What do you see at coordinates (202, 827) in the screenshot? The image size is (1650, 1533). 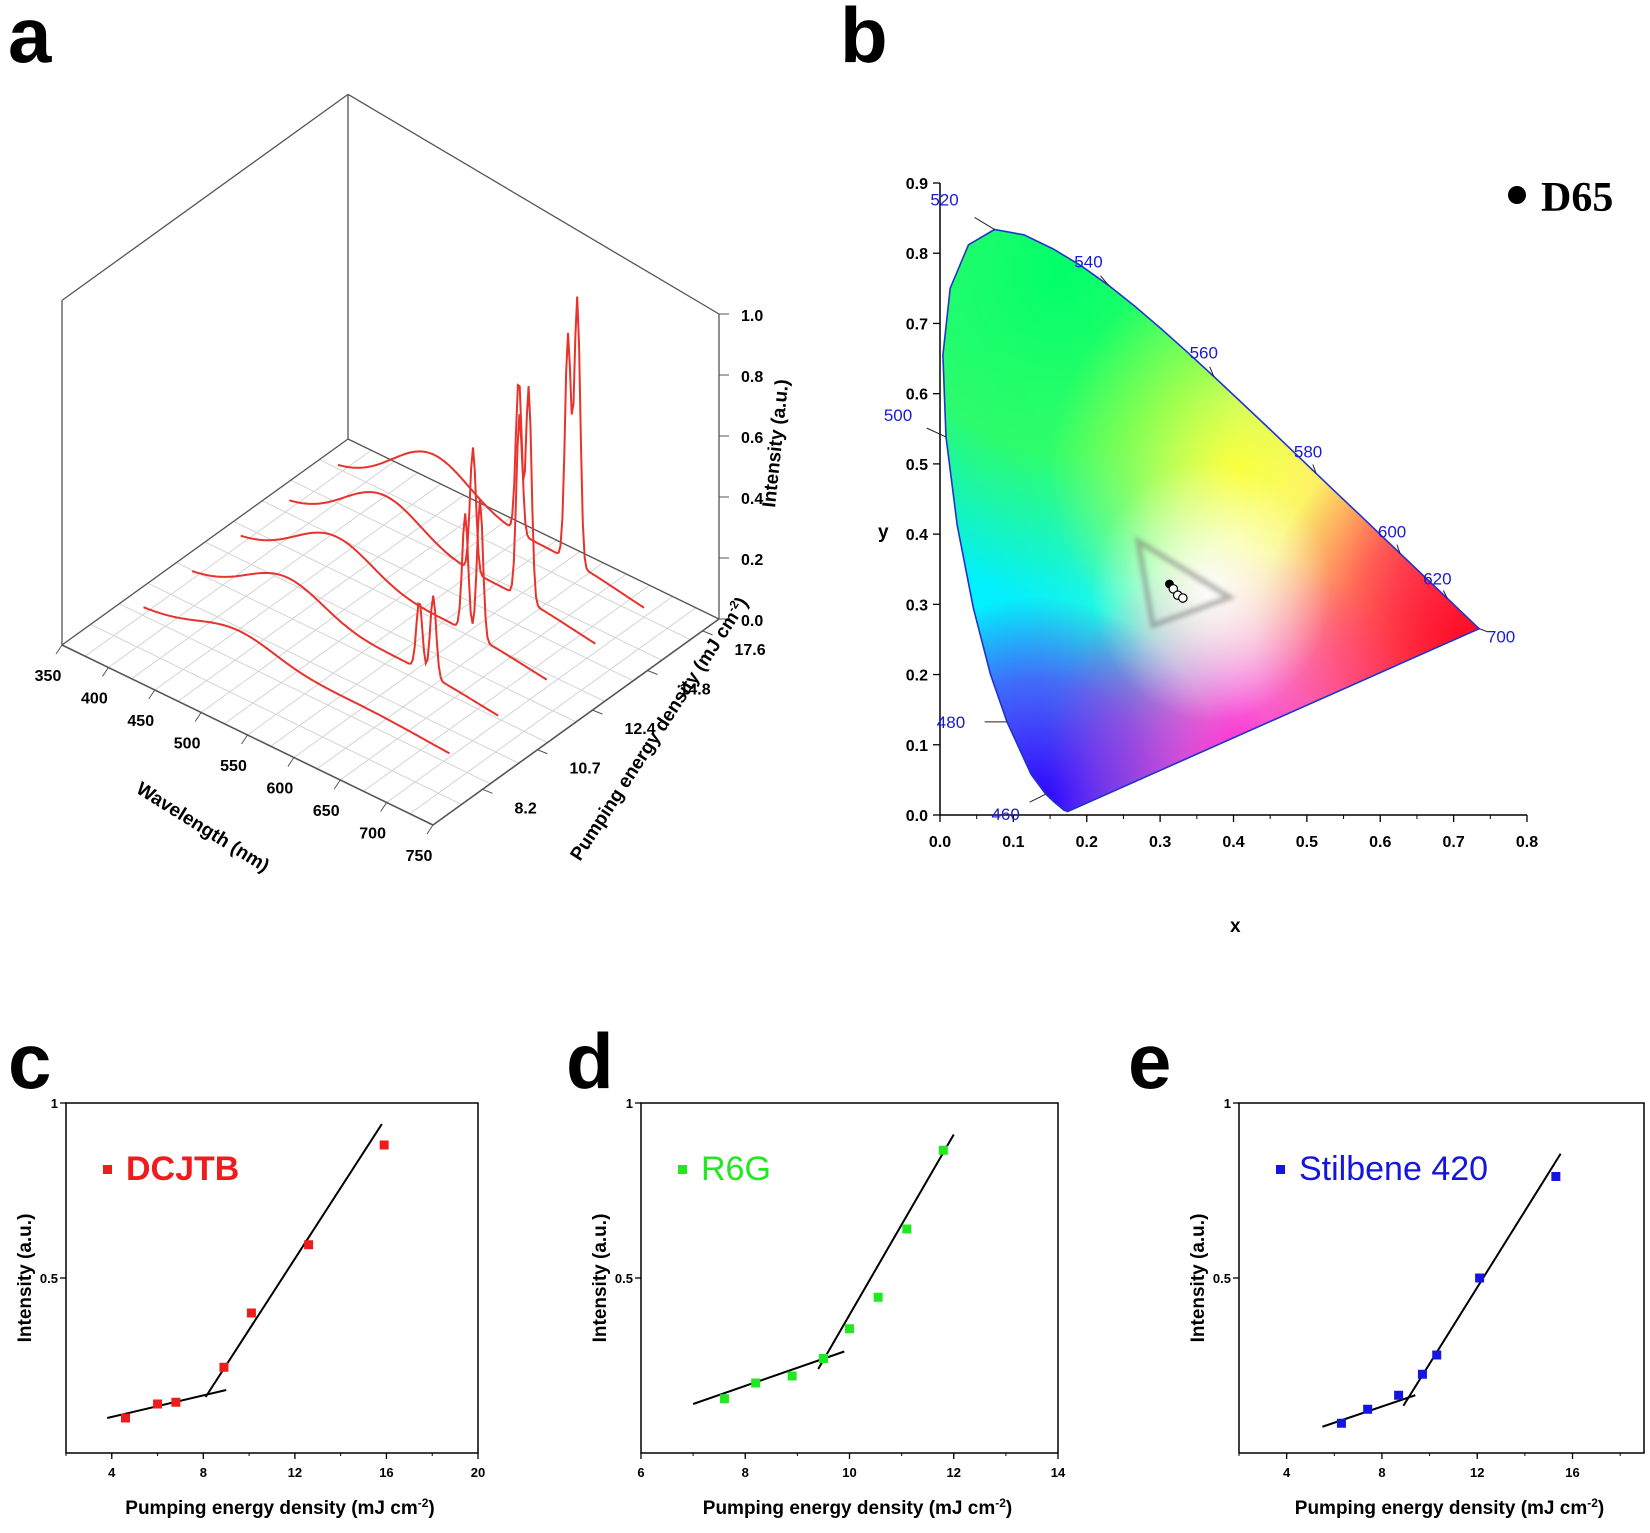 I see `a-x-axis-title: Wavelength (nm)` at bounding box center [202, 827].